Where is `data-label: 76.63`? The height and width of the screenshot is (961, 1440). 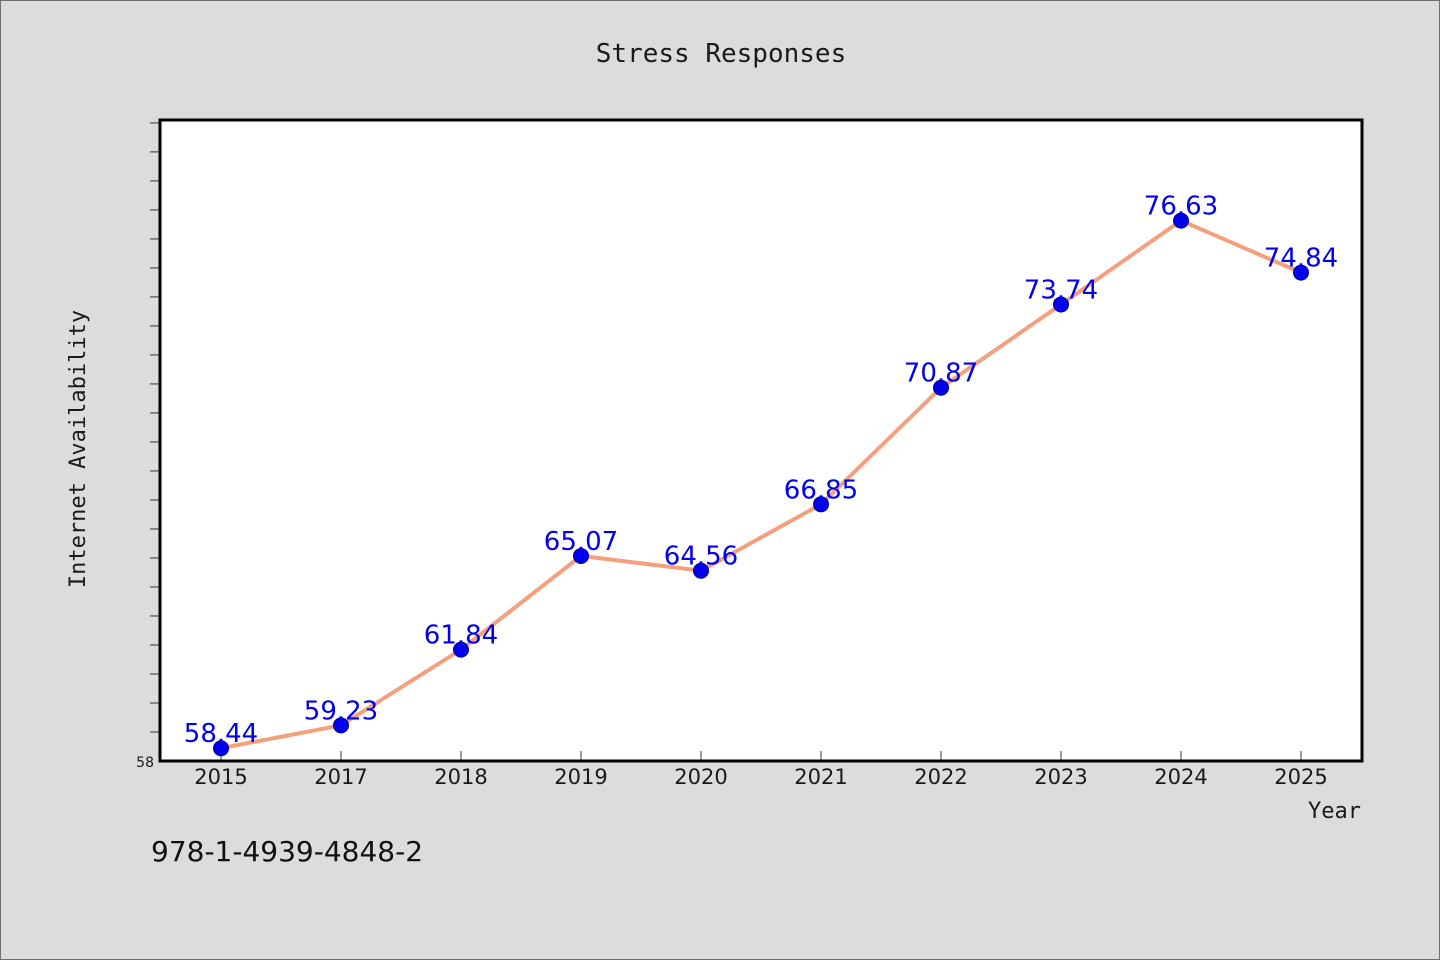
data-label: 76.63 is located at coordinates (1181, 207).